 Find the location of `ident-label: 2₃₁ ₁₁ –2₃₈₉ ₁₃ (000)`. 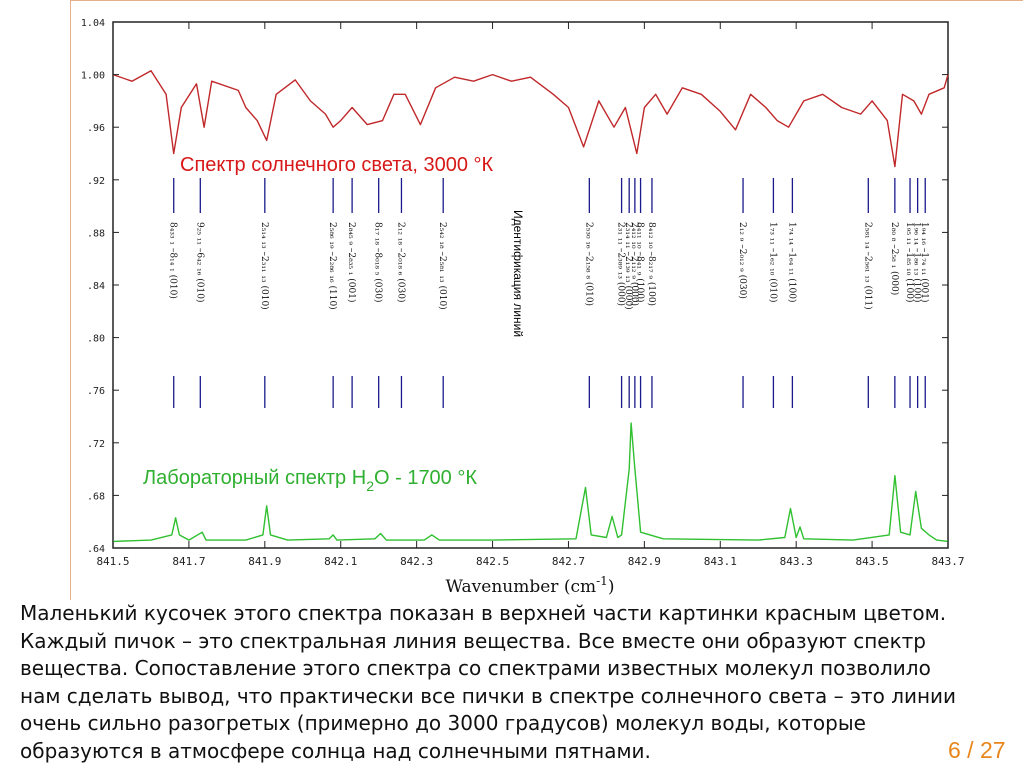

ident-label: 2₃₁ ₁₁ –2₃₈₉ ₁₃ (000) is located at coordinates (621, 264).